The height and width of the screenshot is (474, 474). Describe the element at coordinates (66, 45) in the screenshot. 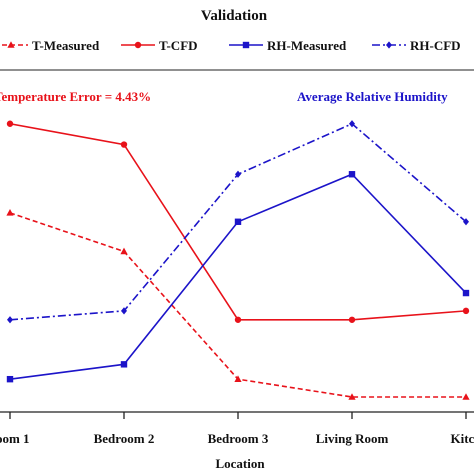

I see `legend-label: T-Measured` at that location.